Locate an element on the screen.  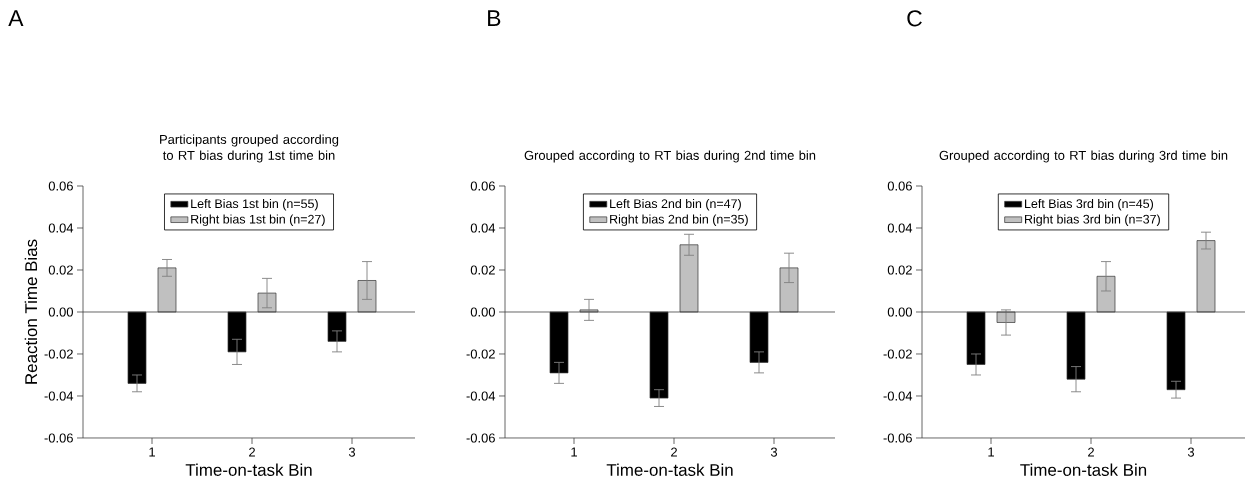
chart-title: Participants grouped according to RT bias during 1st time bin is located at coordinates (249, 148).